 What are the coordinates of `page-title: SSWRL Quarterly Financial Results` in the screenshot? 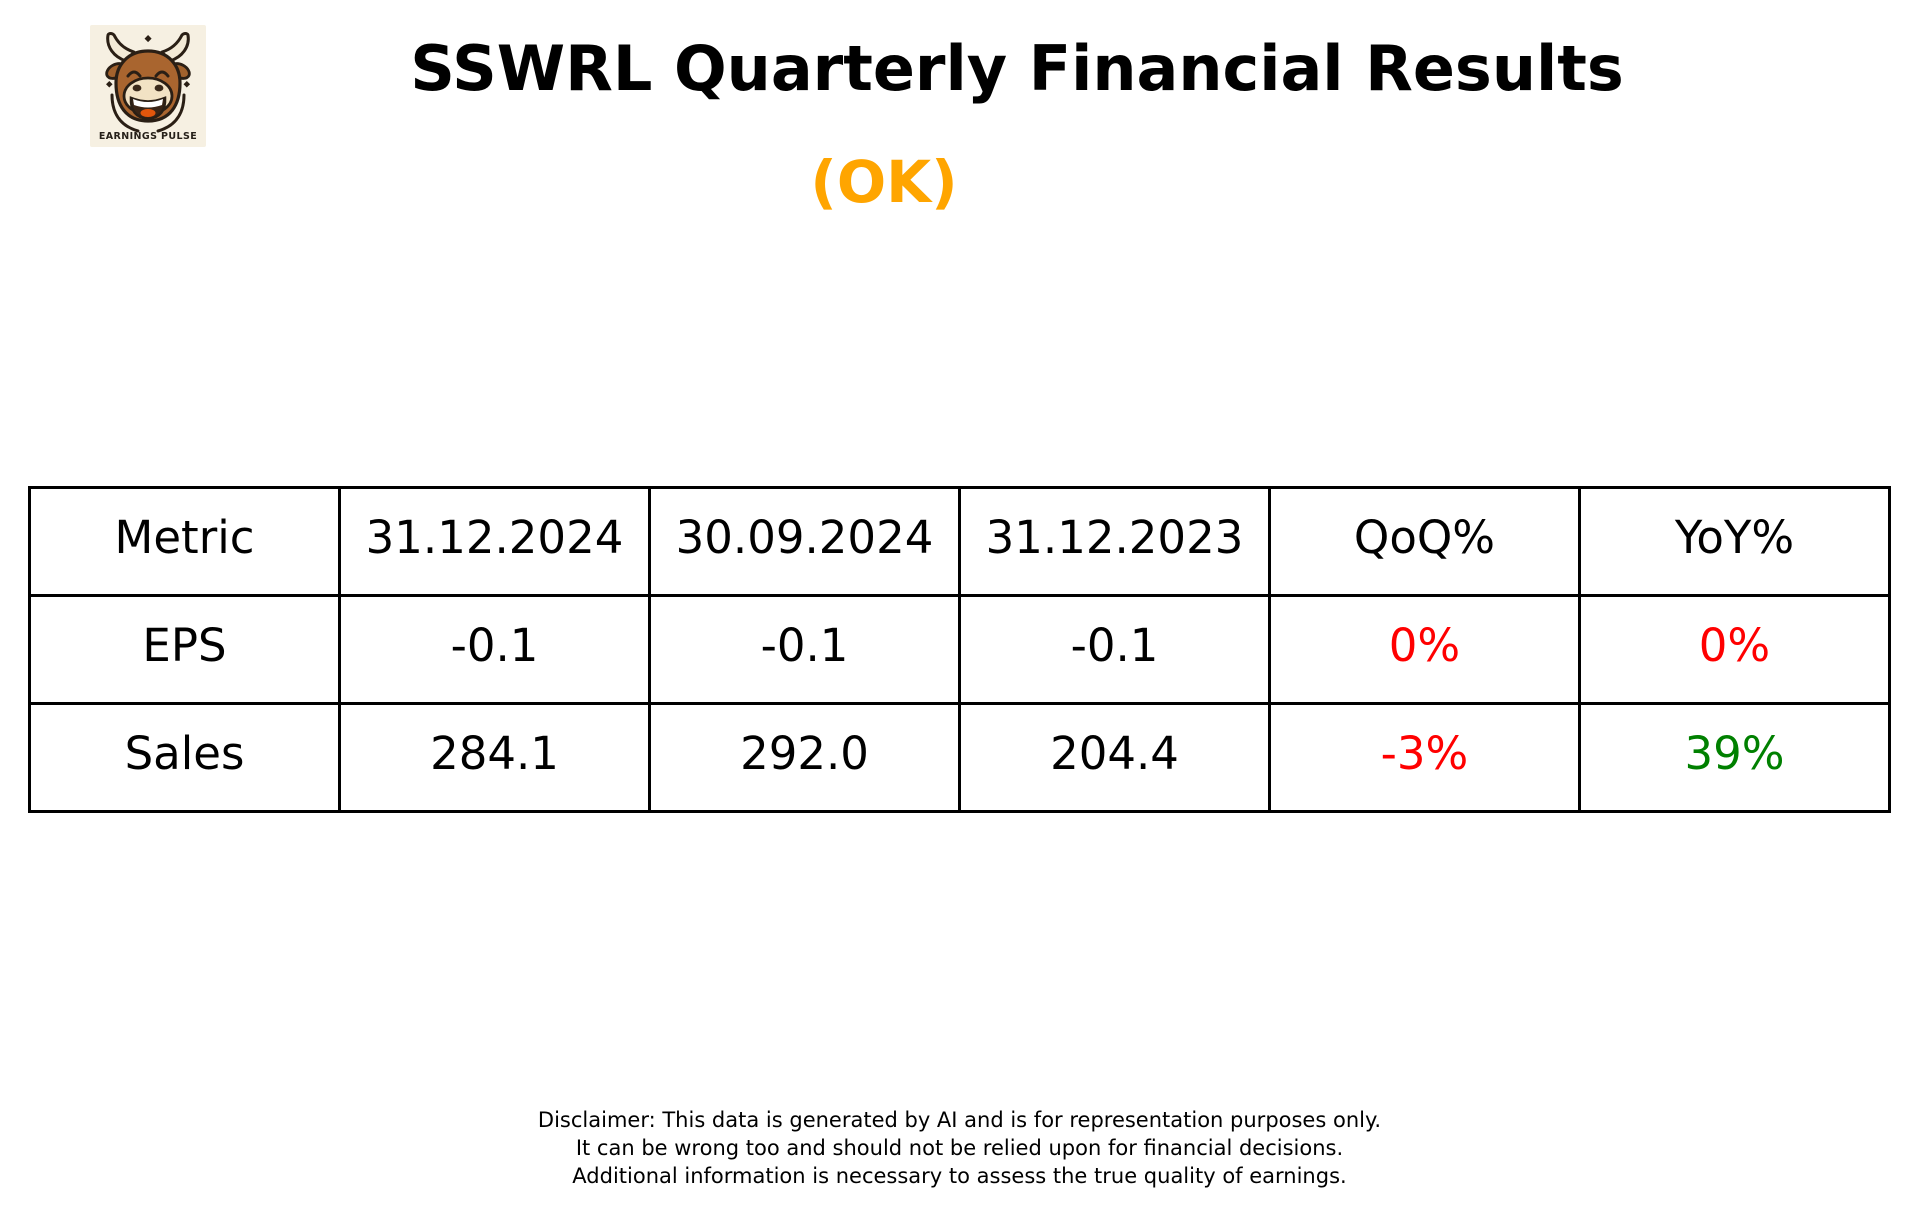 It's located at (1017, 68).